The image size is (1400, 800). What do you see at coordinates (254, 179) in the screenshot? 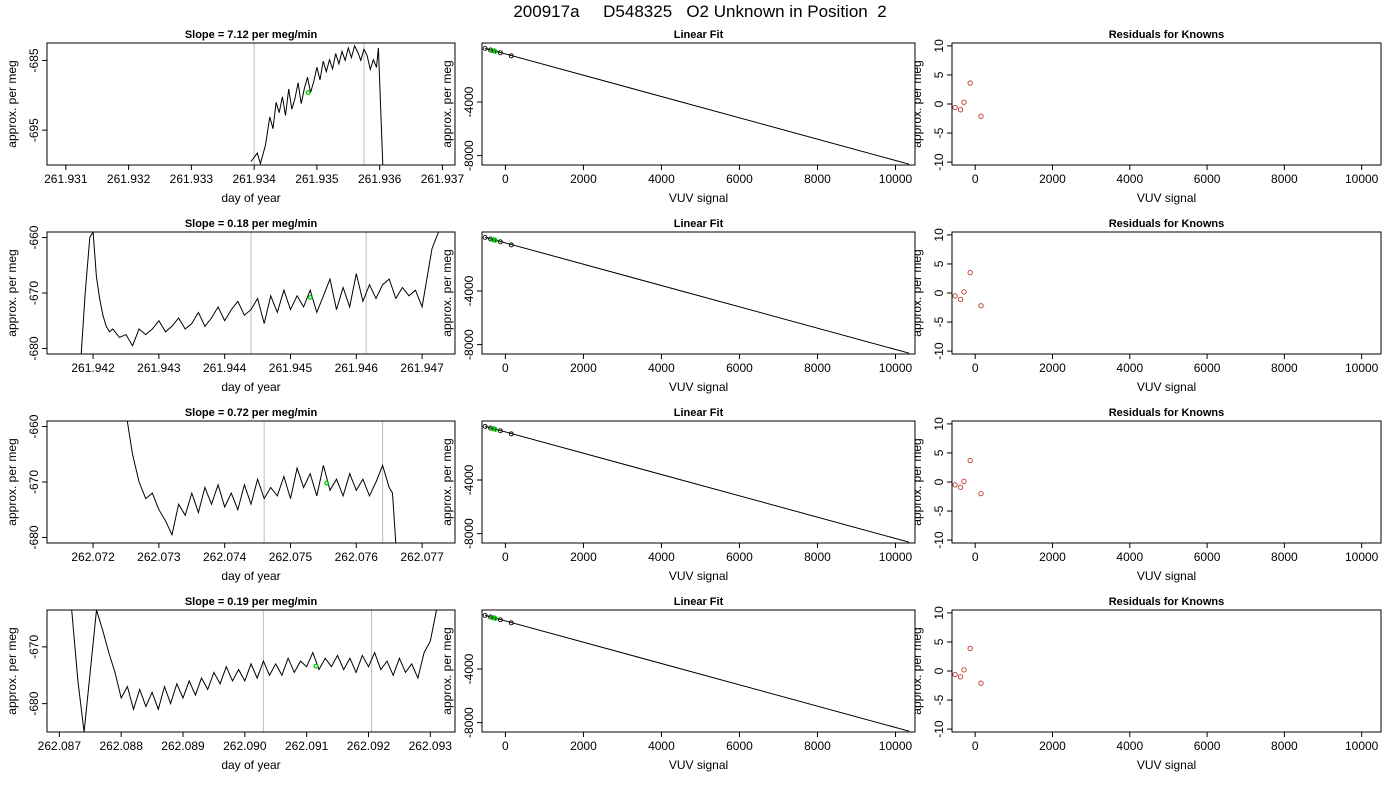
I see `x-tick-label: 261.934` at bounding box center [254, 179].